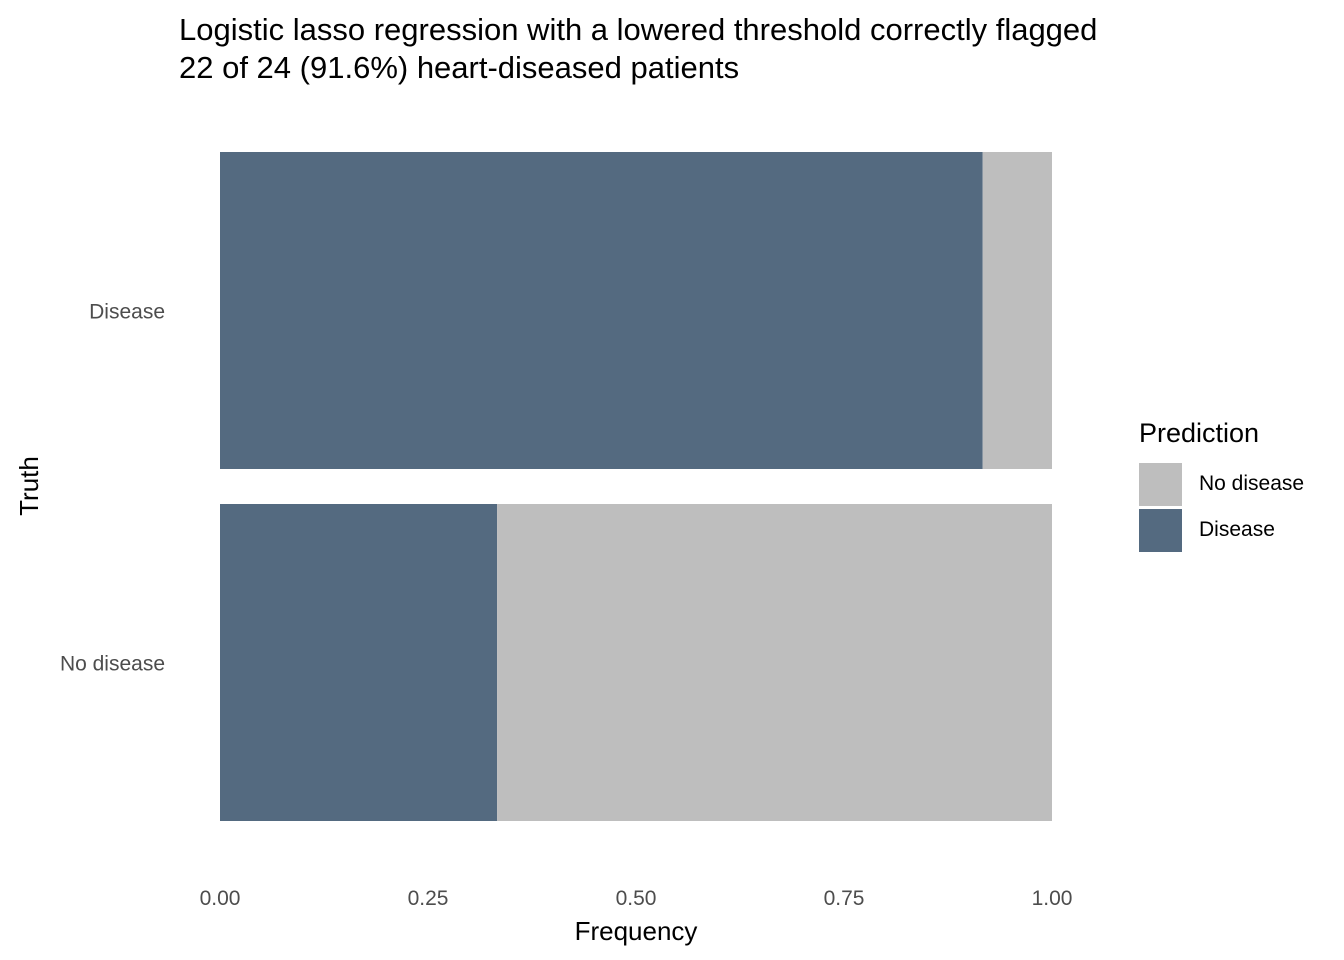 This screenshot has height=960, width=1344. Describe the element at coordinates (774, 662) in the screenshot. I see `bar-segment-no-disease-no-disease` at that location.